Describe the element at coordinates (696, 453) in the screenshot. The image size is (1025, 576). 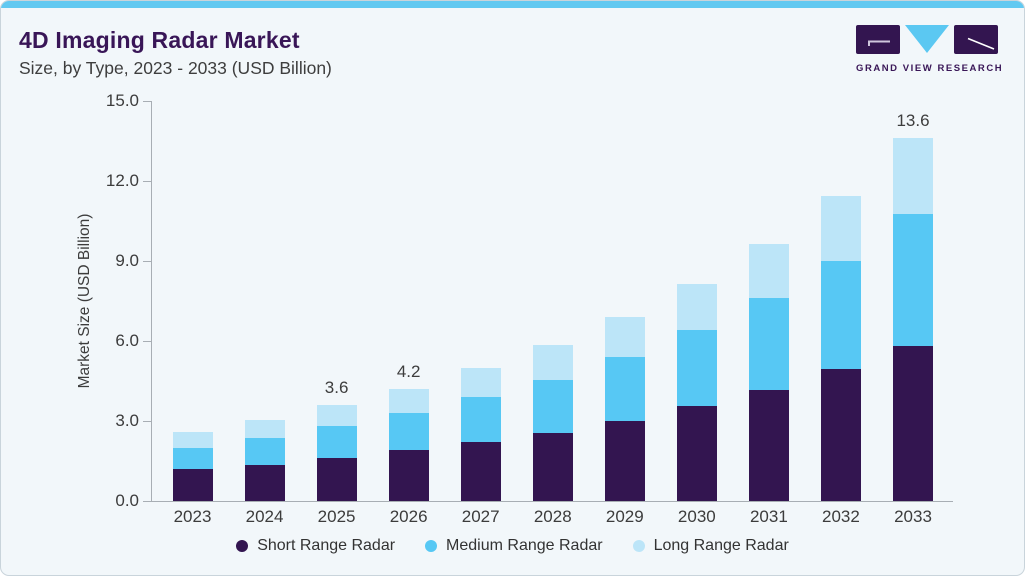
I see `bar-segment-short-range-2030` at that location.